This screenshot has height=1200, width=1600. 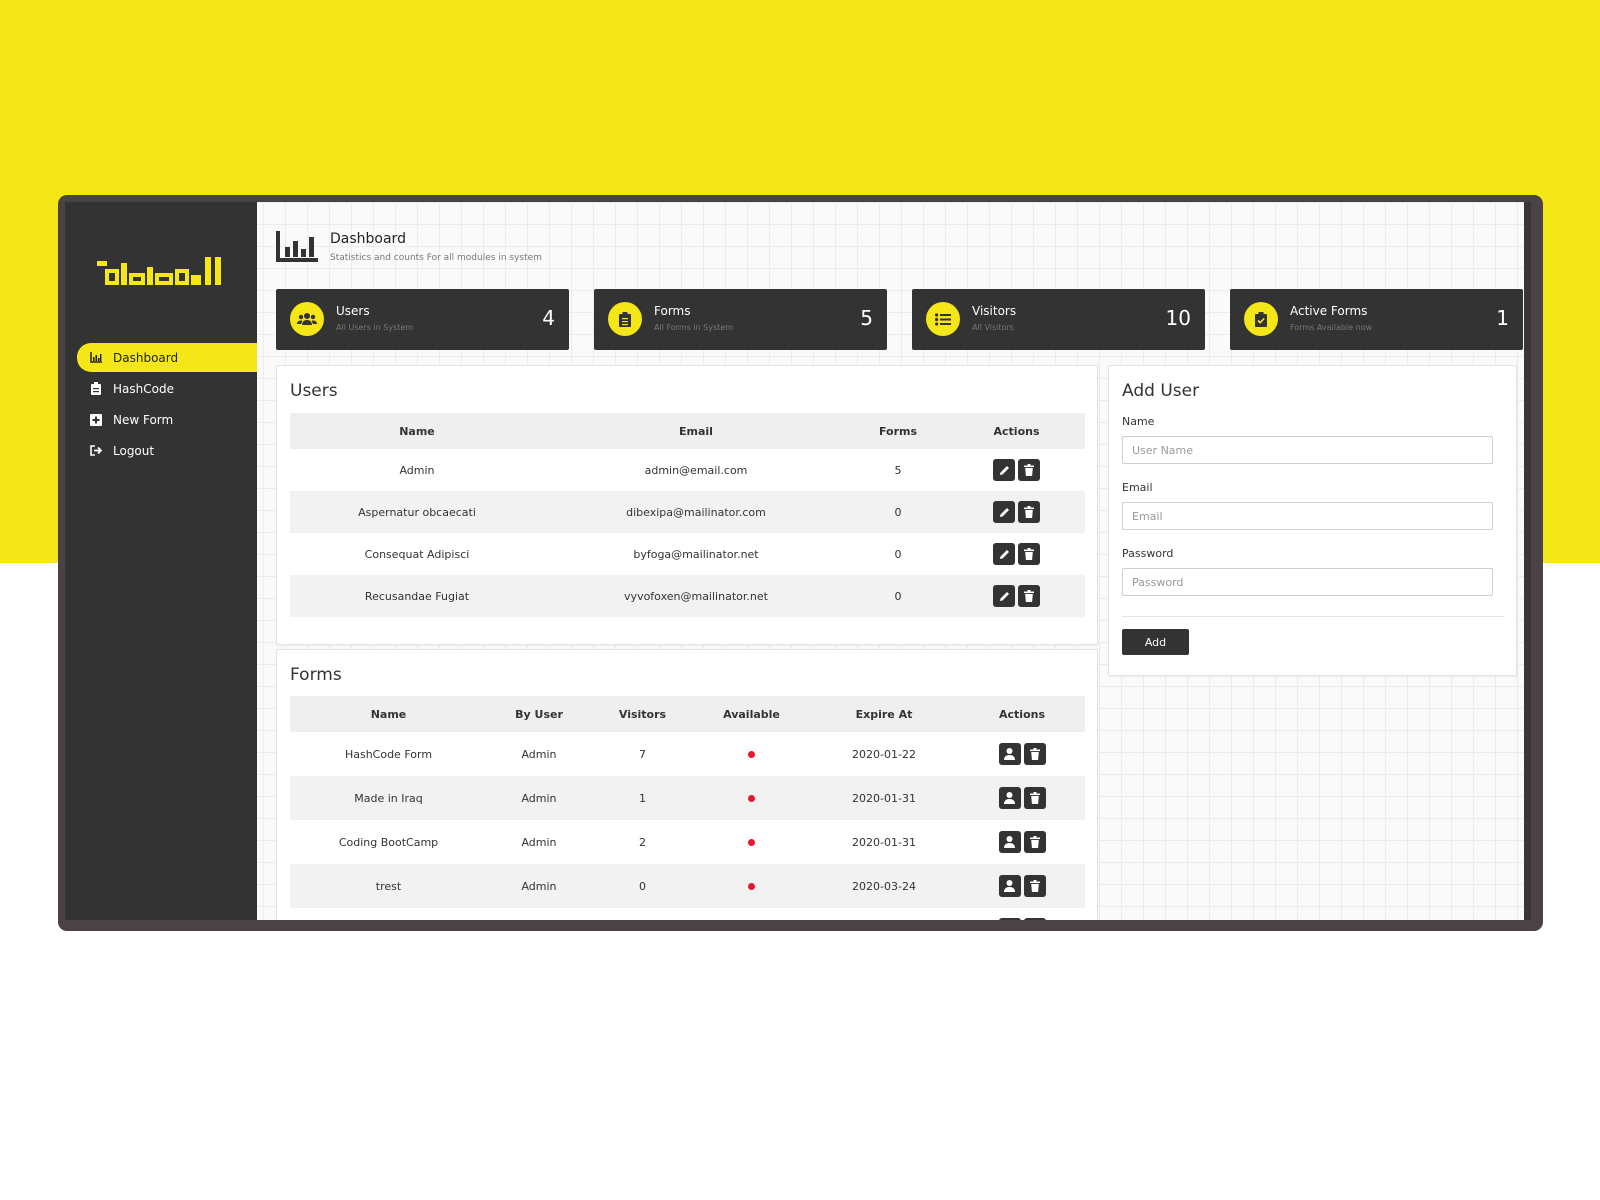 I want to click on add-user-title: Add User, so click(x=1161, y=391).